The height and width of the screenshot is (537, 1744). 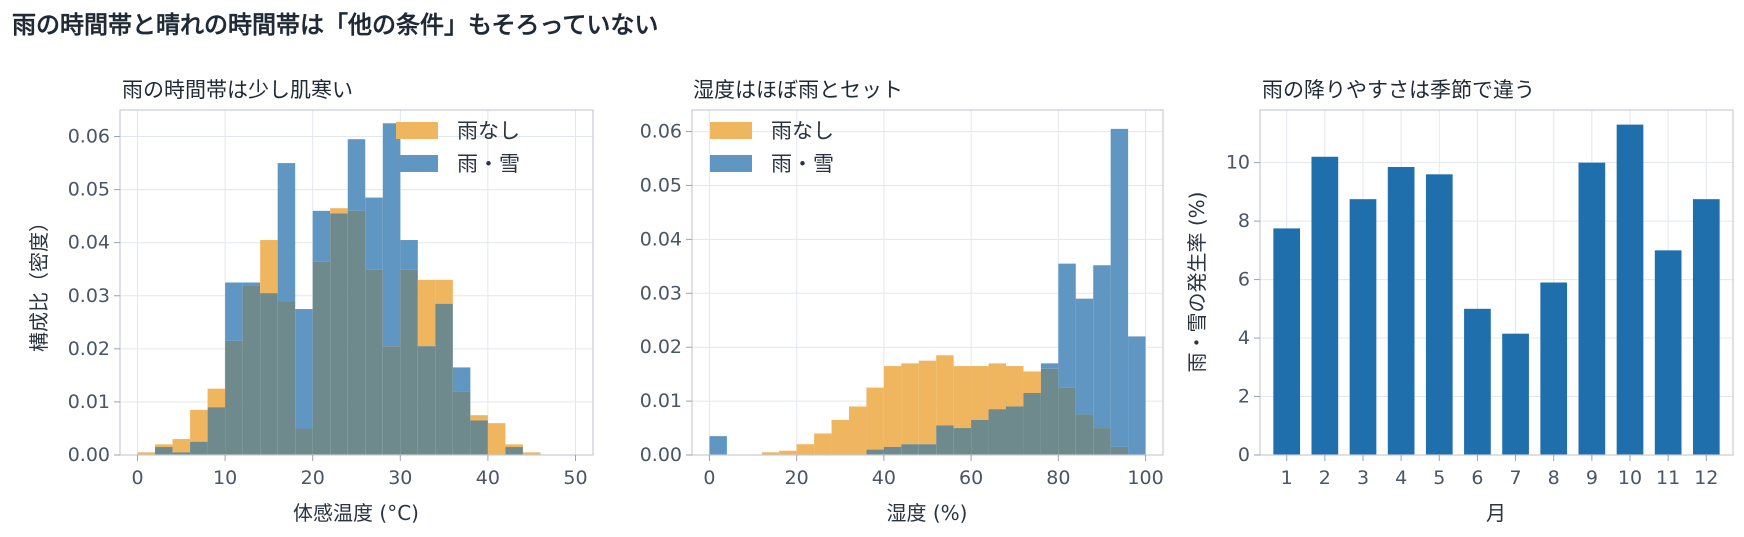 What do you see at coordinates (488, 131) in the screenshot?
I see `legend-label: 雨なし` at bounding box center [488, 131].